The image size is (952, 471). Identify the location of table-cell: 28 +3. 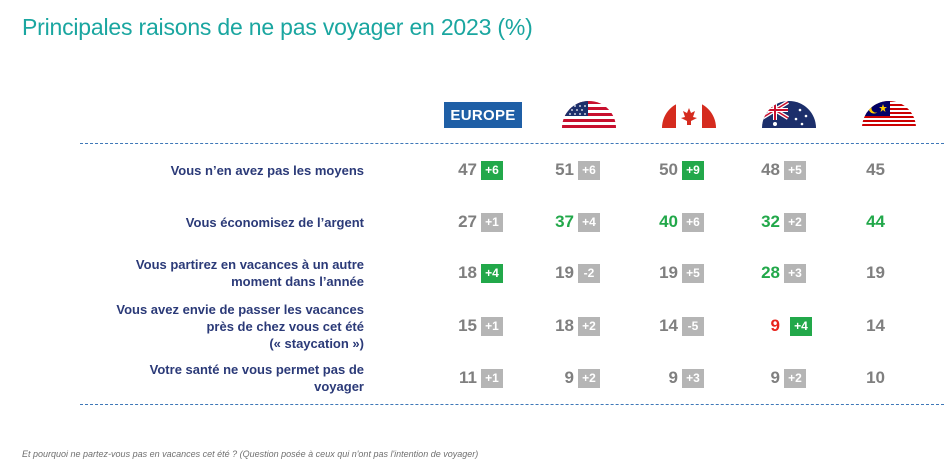
(779, 273).